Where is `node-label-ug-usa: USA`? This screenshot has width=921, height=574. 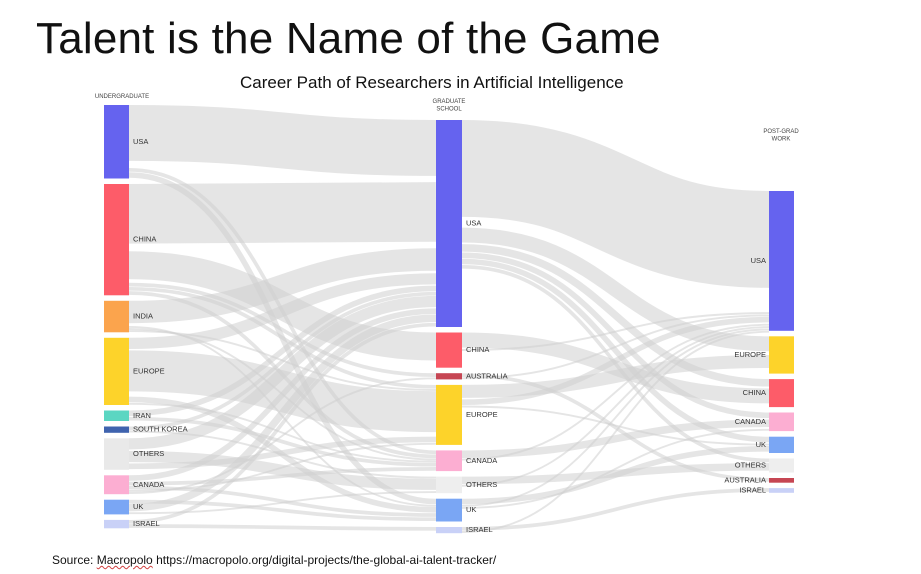 node-label-ug-usa: USA is located at coordinates (140, 141).